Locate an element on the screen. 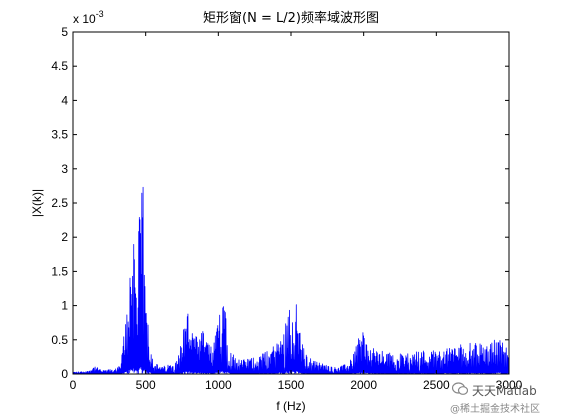 This screenshot has width=561, height=420. x-tick-label: 2000 is located at coordinates (363, 385).